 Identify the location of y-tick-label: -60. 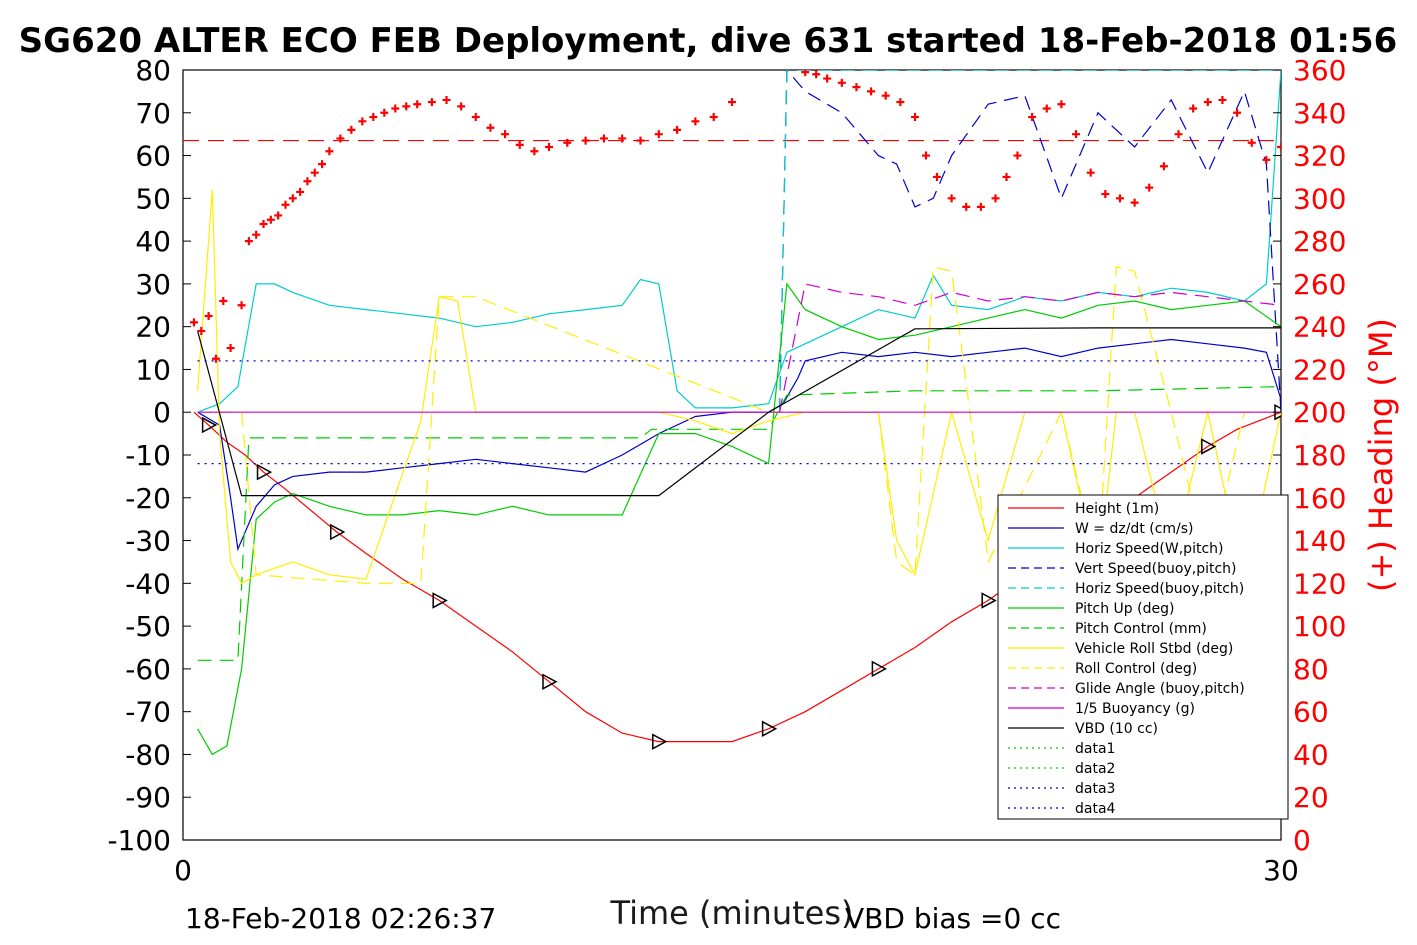
(148, 669).